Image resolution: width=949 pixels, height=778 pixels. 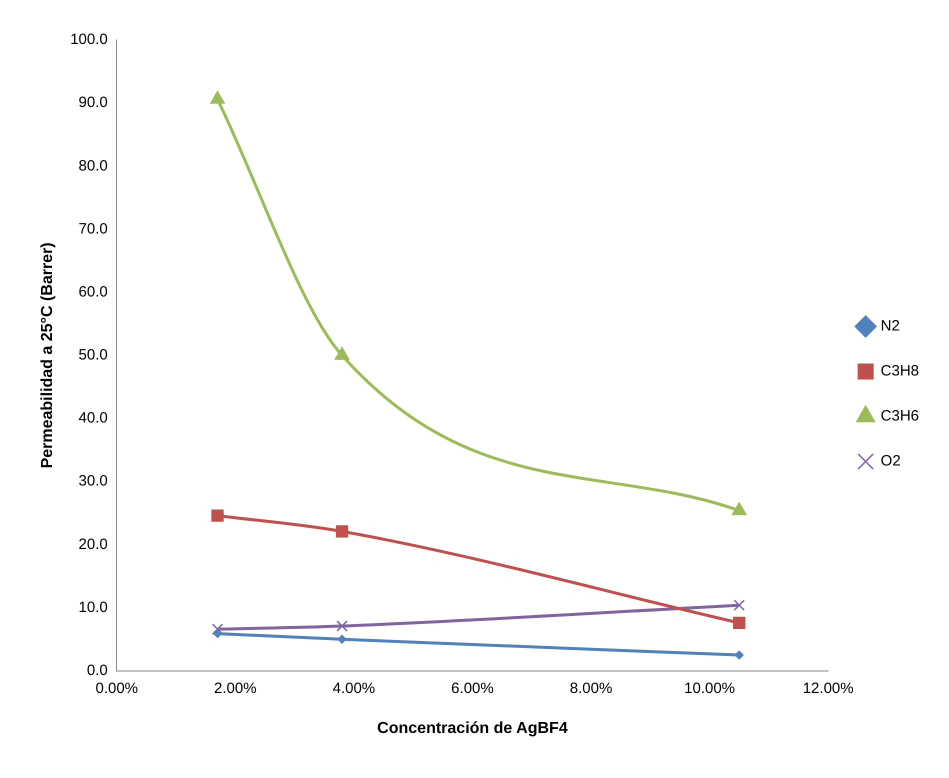 What do you see at coordinates (235, 688) in the screenshot?
I see `x-tick-label: 2.00%` at bounding box center [235, 688].